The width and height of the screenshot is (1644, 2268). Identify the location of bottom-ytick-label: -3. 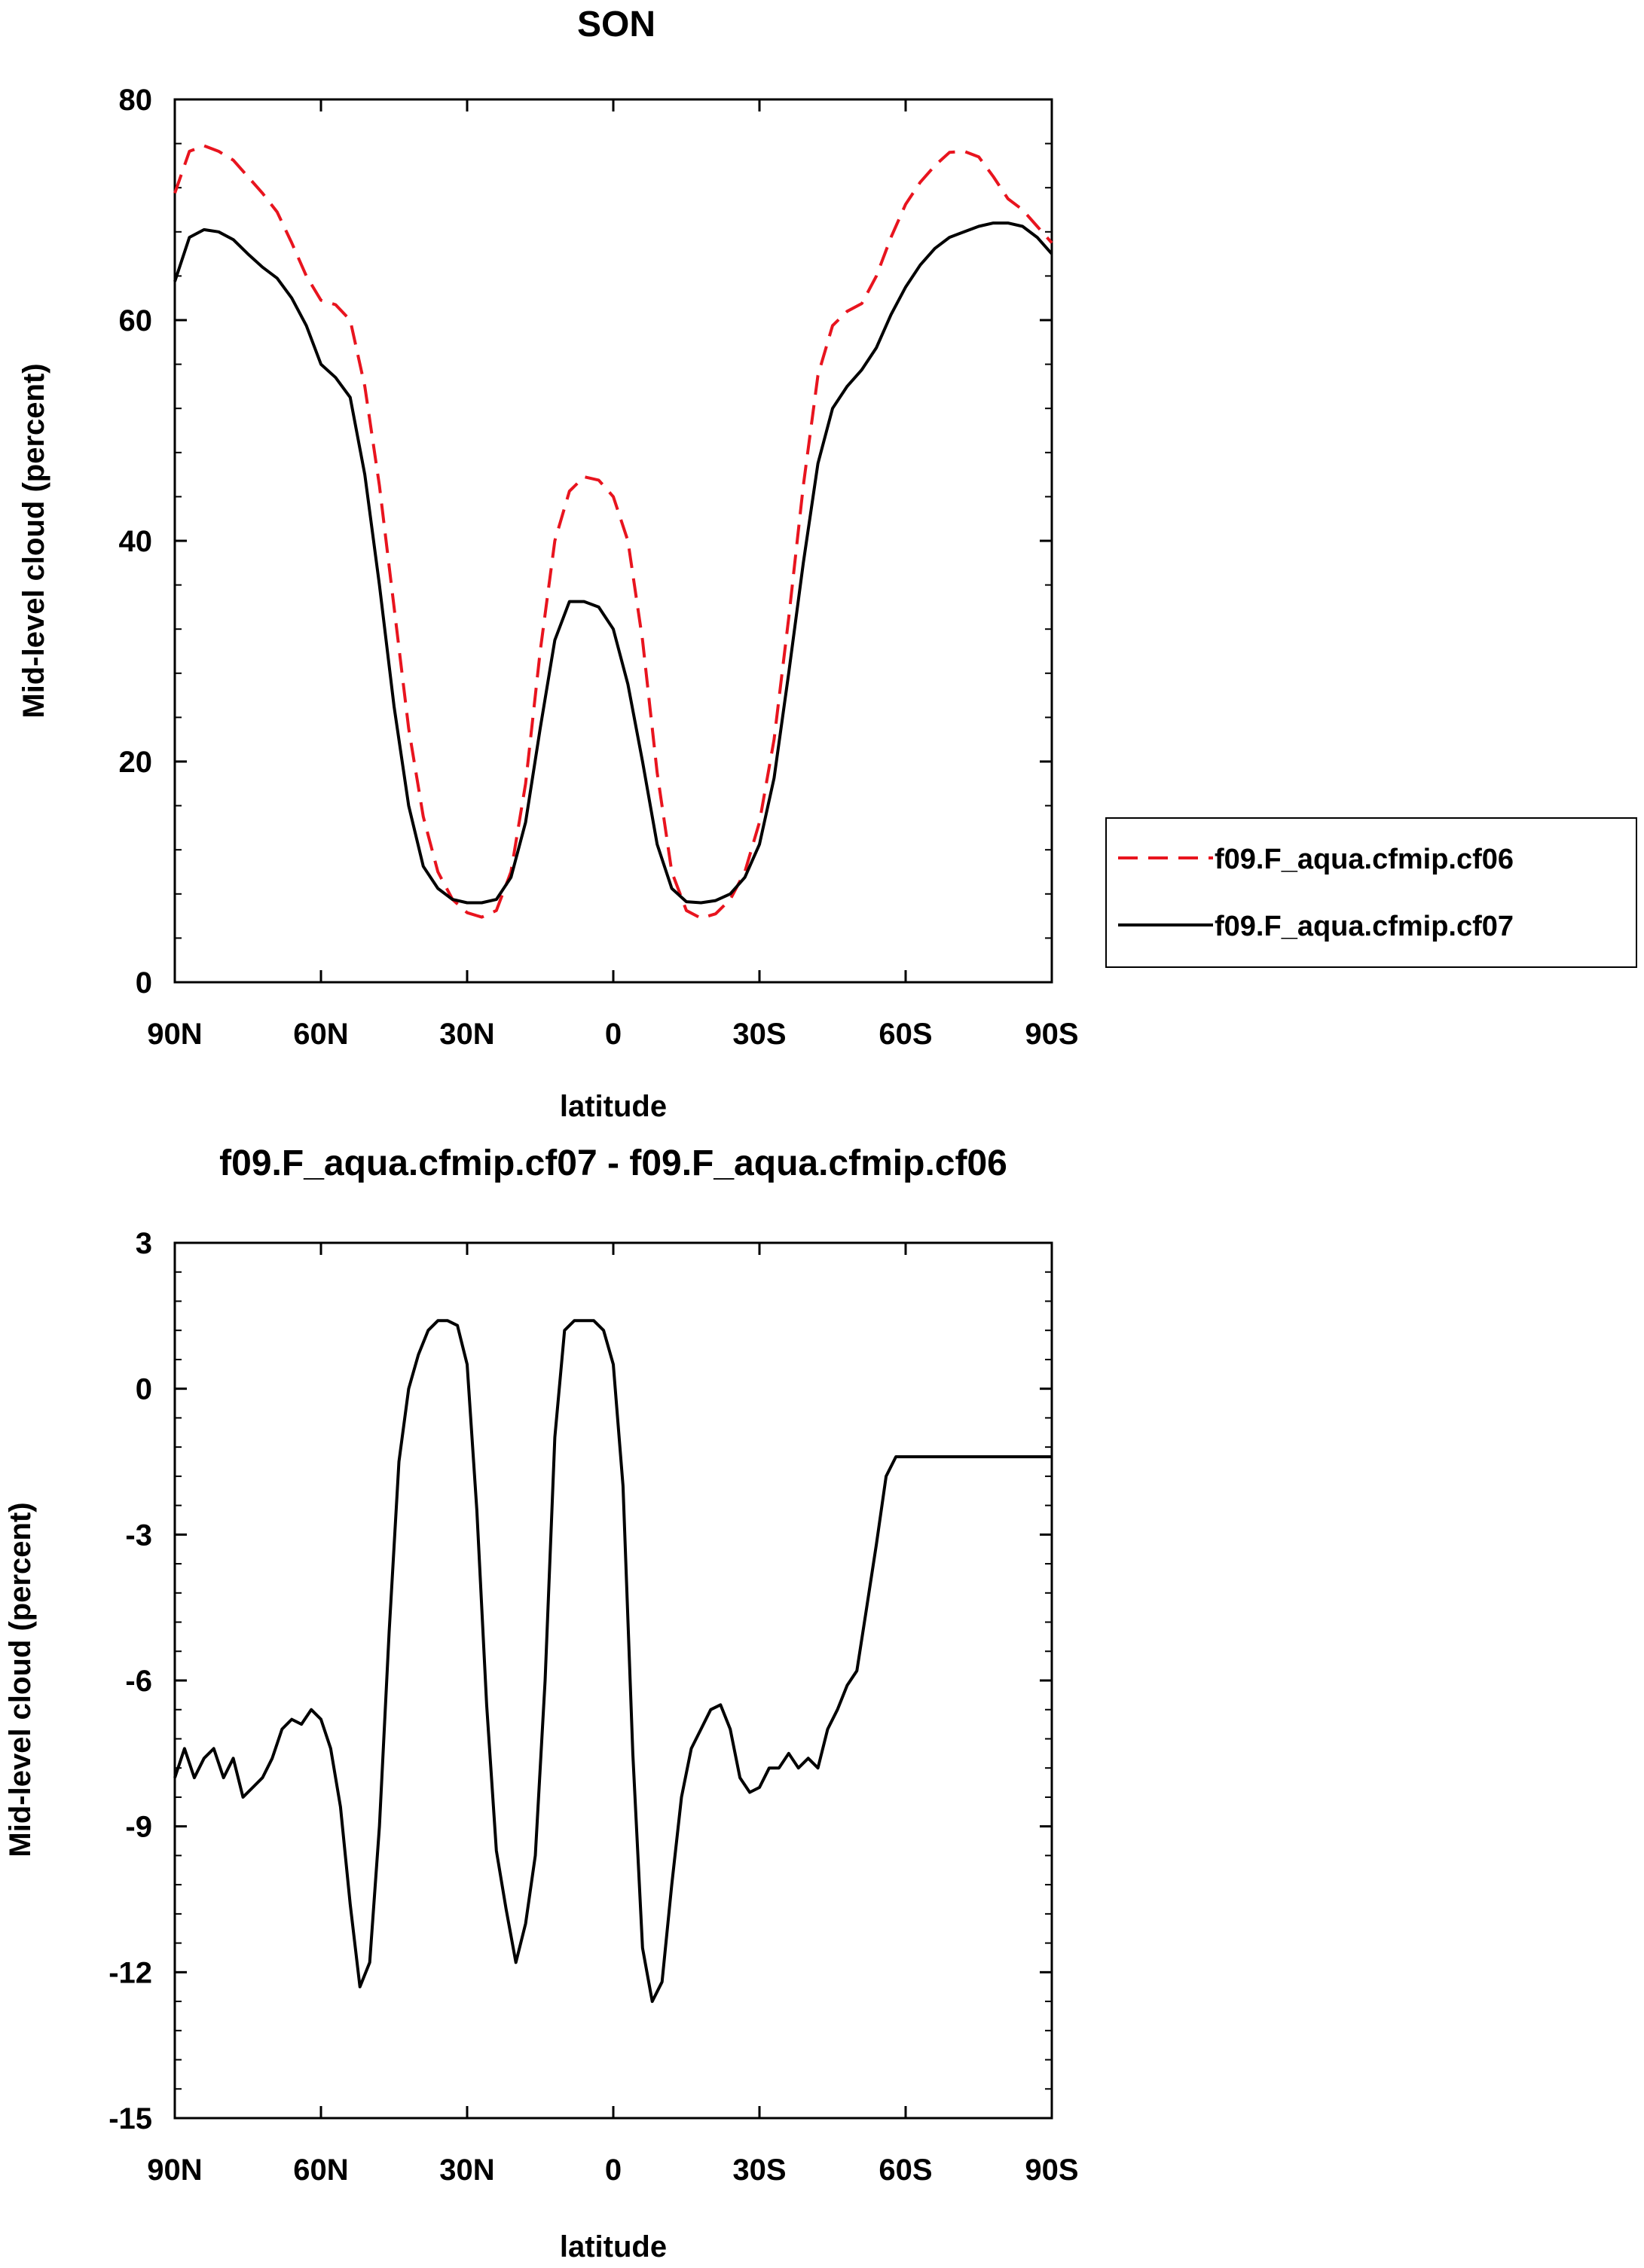
(138, 1535).